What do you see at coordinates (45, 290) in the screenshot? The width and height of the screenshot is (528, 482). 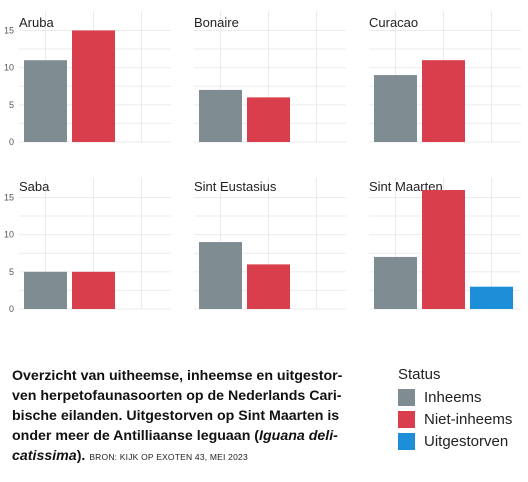 I see `bar-saba-inheems` at bounding box center [45, 290].